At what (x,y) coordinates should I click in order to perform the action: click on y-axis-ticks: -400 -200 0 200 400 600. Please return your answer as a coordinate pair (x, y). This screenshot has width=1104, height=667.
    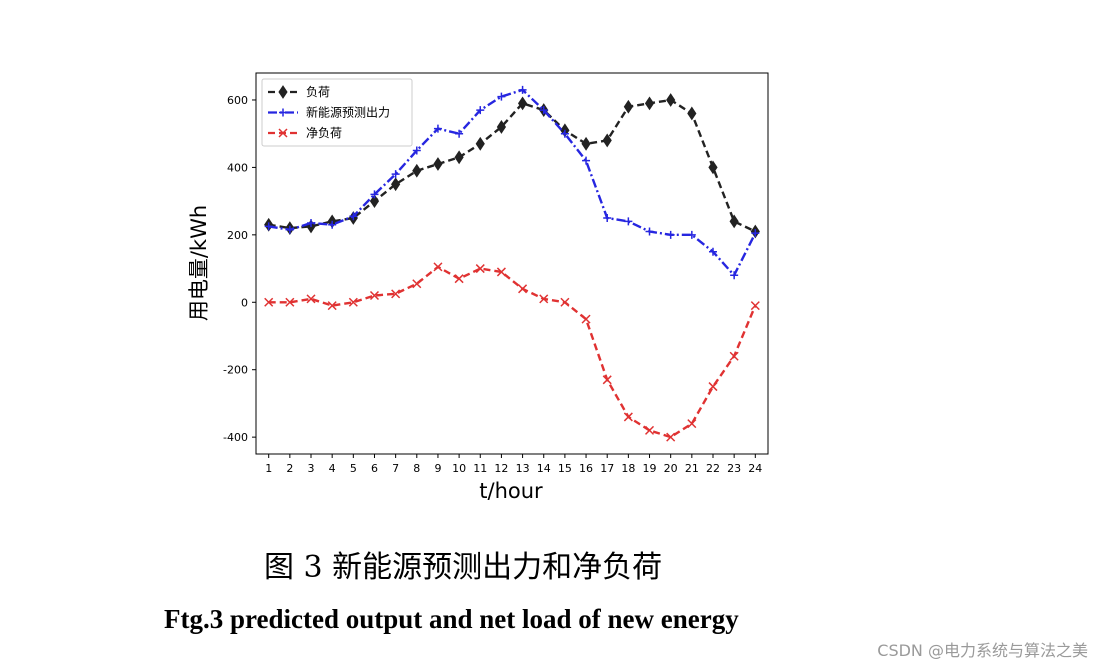
    Looking at the image, I should click on (239, 269).